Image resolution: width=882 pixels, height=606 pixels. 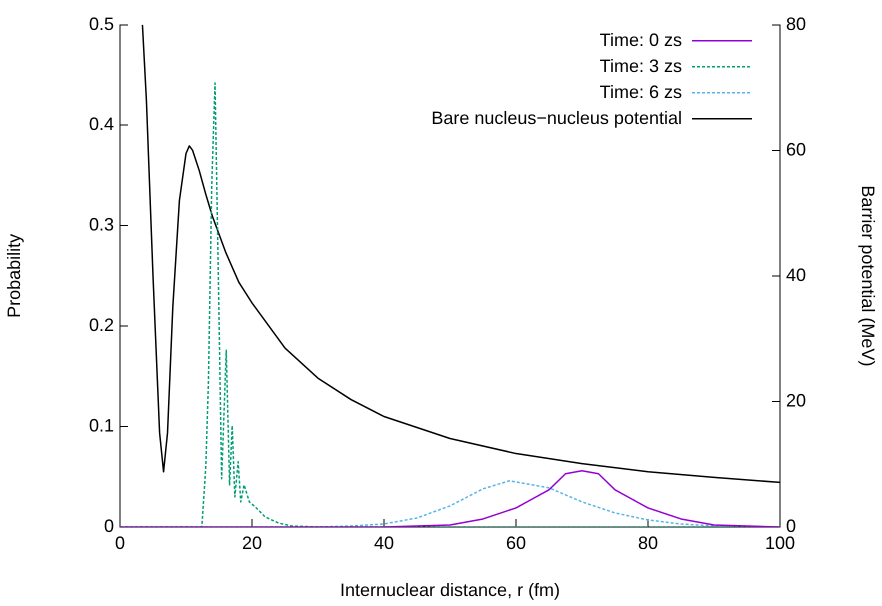 What do you see at coordinates (796, 400) in the screenshot?
I see `y2-tick-label: 20` at bounding box center [796, 400].